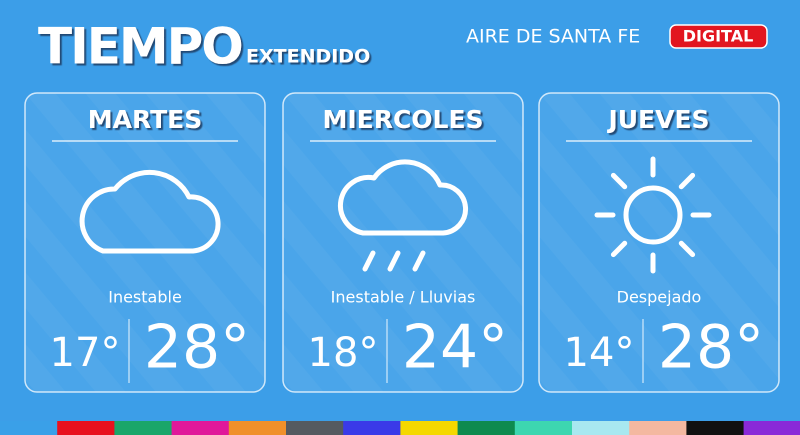 The height and width of the screenshot is (435, 800). I want to click on brand: AIRE DE SANTA FE, so click(553, 37).